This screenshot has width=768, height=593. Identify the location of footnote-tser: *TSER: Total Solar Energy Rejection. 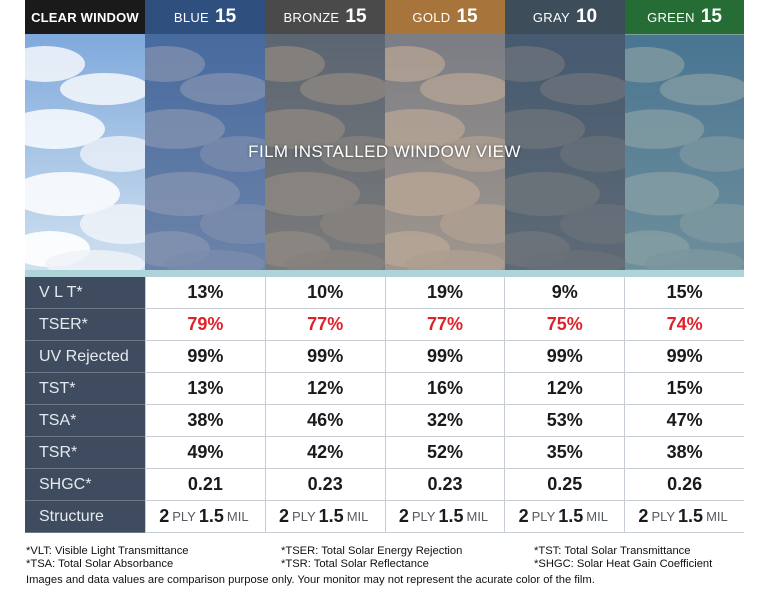
(372, 551).